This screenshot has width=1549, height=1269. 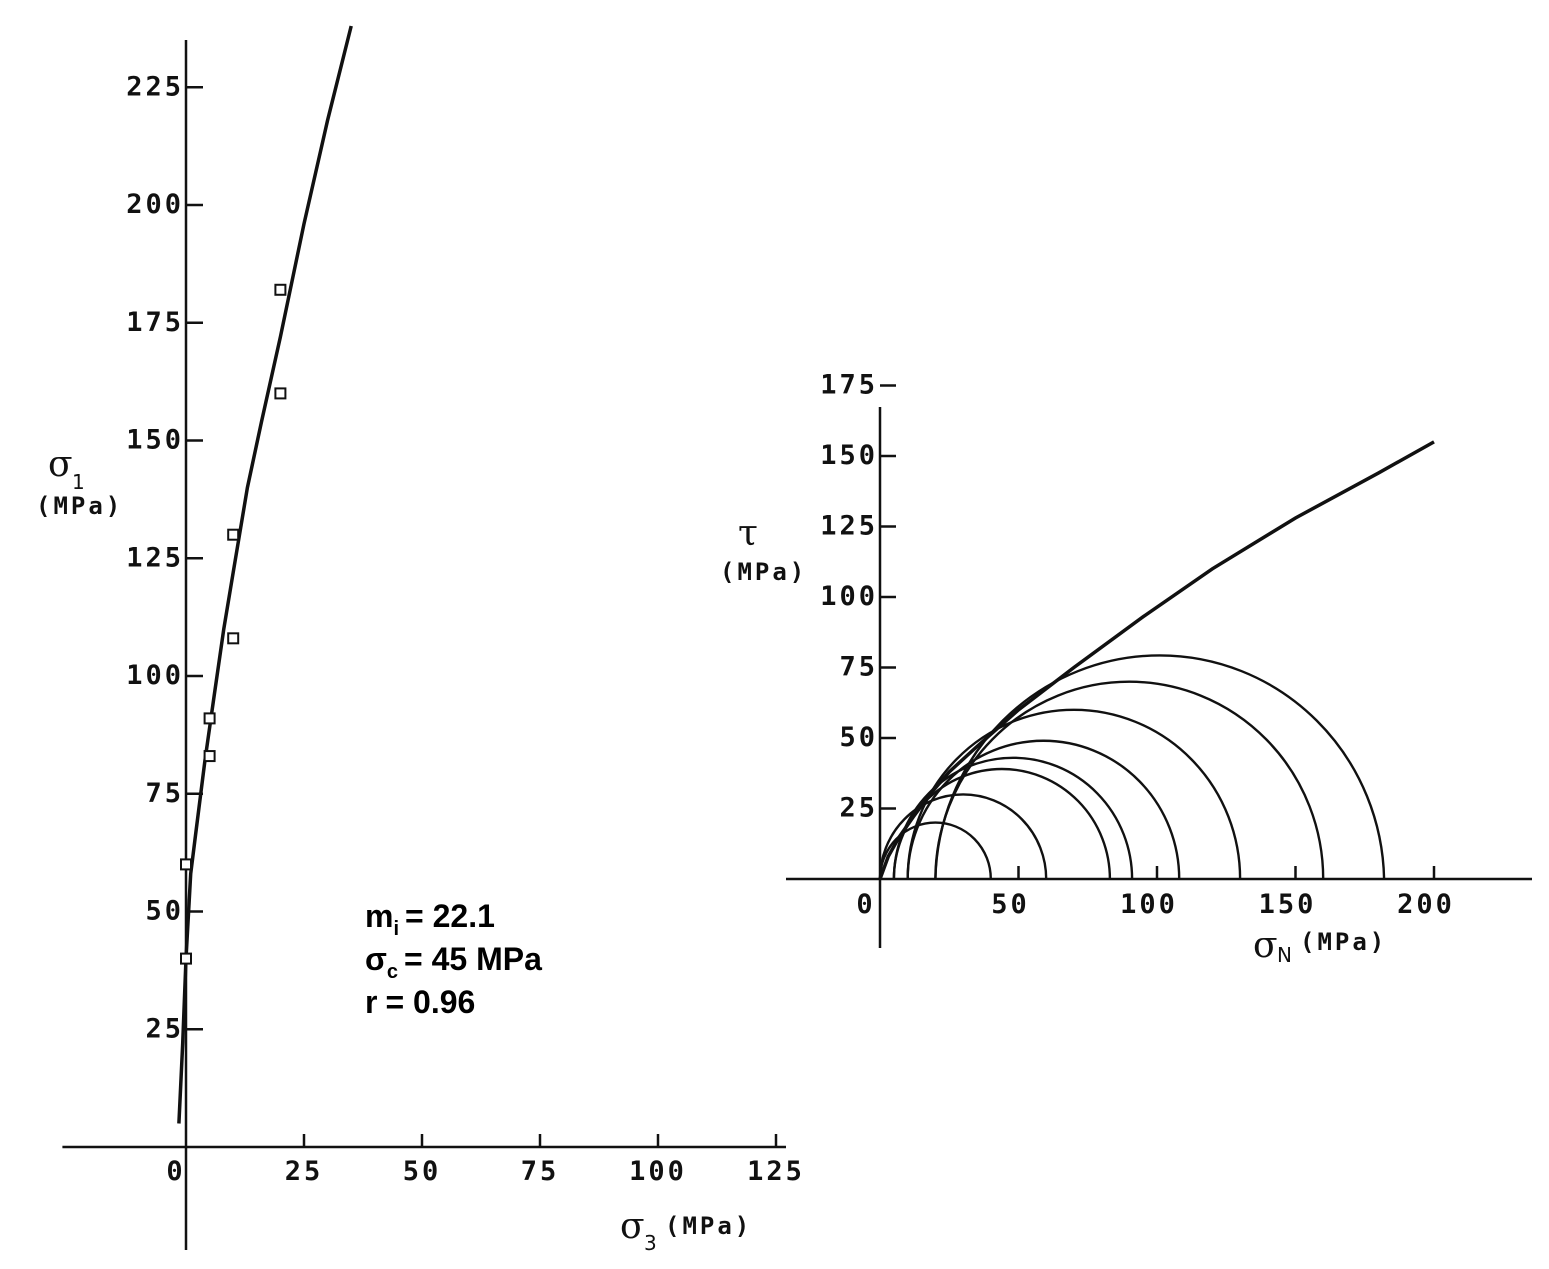 I want to click on right-x-tick-label: 100, so click(x=1149, y=904).